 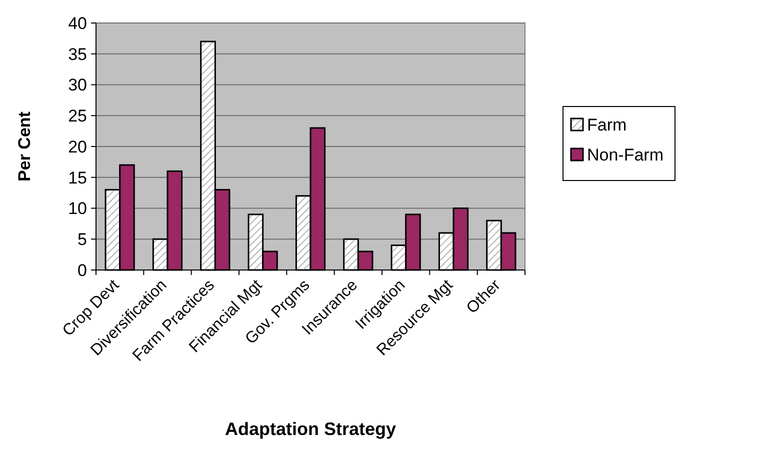 I want to click on y-tick-label: 20, so click(x=77, y=146).